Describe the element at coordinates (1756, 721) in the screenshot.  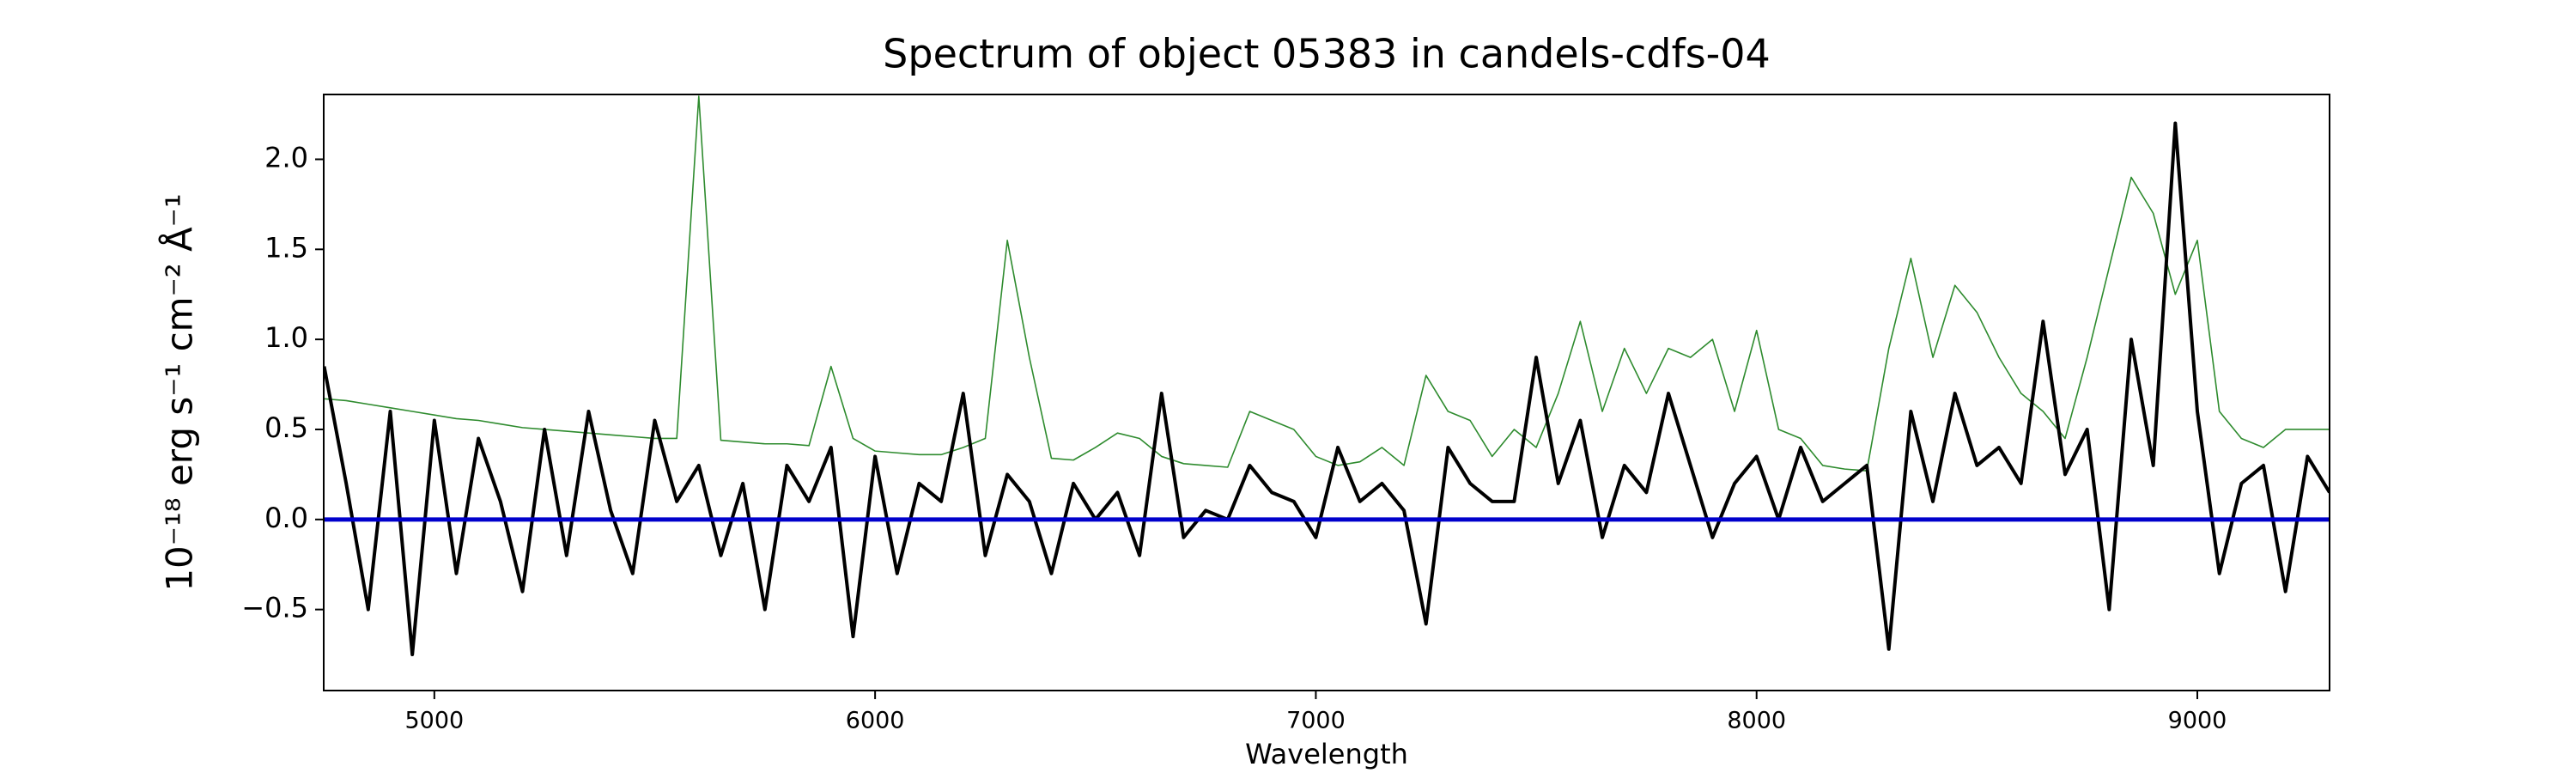
I see `x-tick-label: 8000` at that location.